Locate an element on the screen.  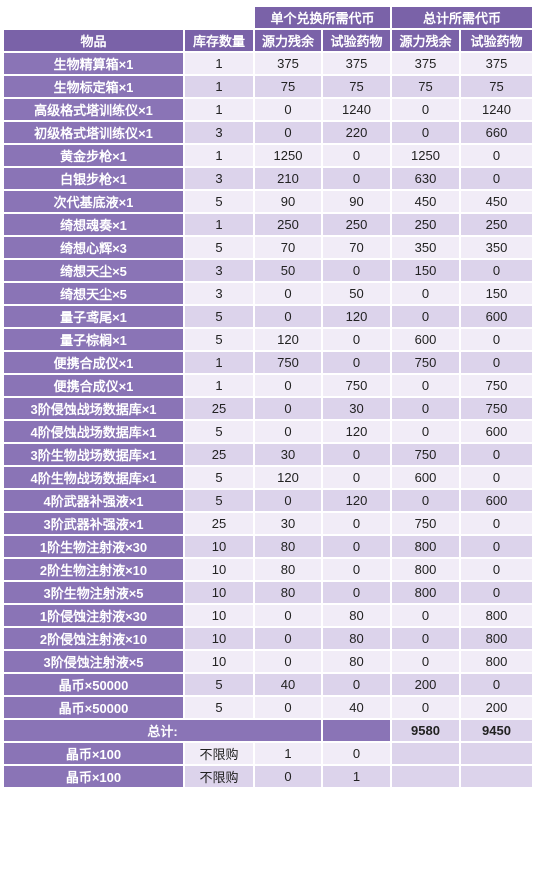
table-row: 便携合成仪×1 1 0 750 0 750 is located at coordinates (268, 385).